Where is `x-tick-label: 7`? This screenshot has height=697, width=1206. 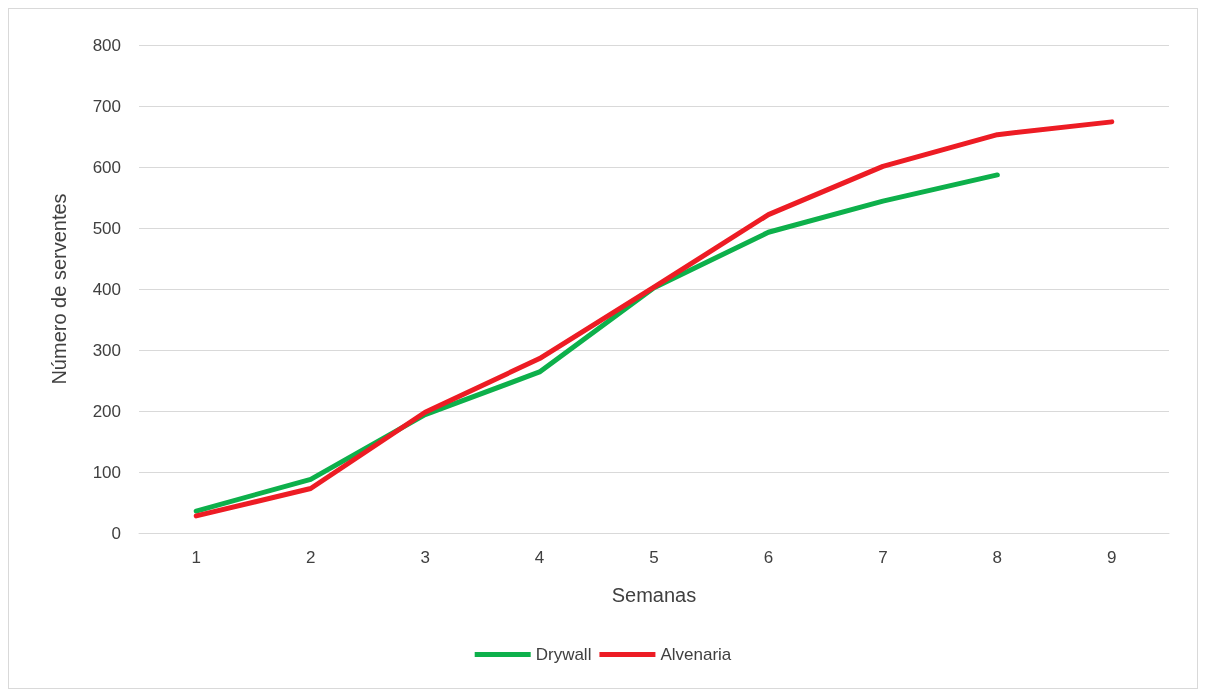
x-tick-label: 7 is located at coordinates (883, 557).